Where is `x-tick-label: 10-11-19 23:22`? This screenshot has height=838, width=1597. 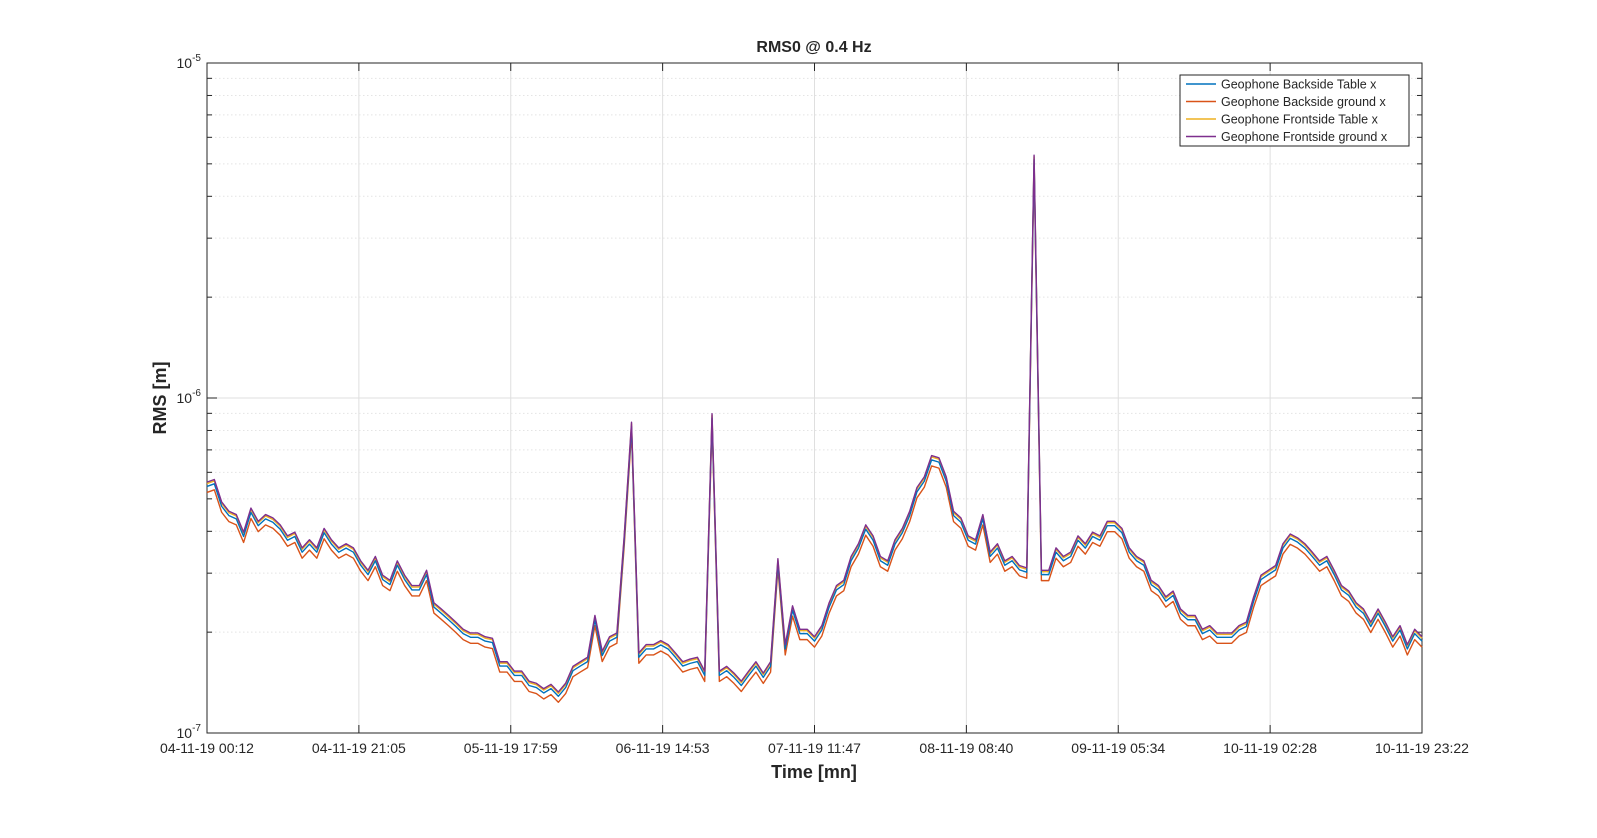
x-tick-label: 10-11-19 23:22 is located at coordinates (1422, 748).